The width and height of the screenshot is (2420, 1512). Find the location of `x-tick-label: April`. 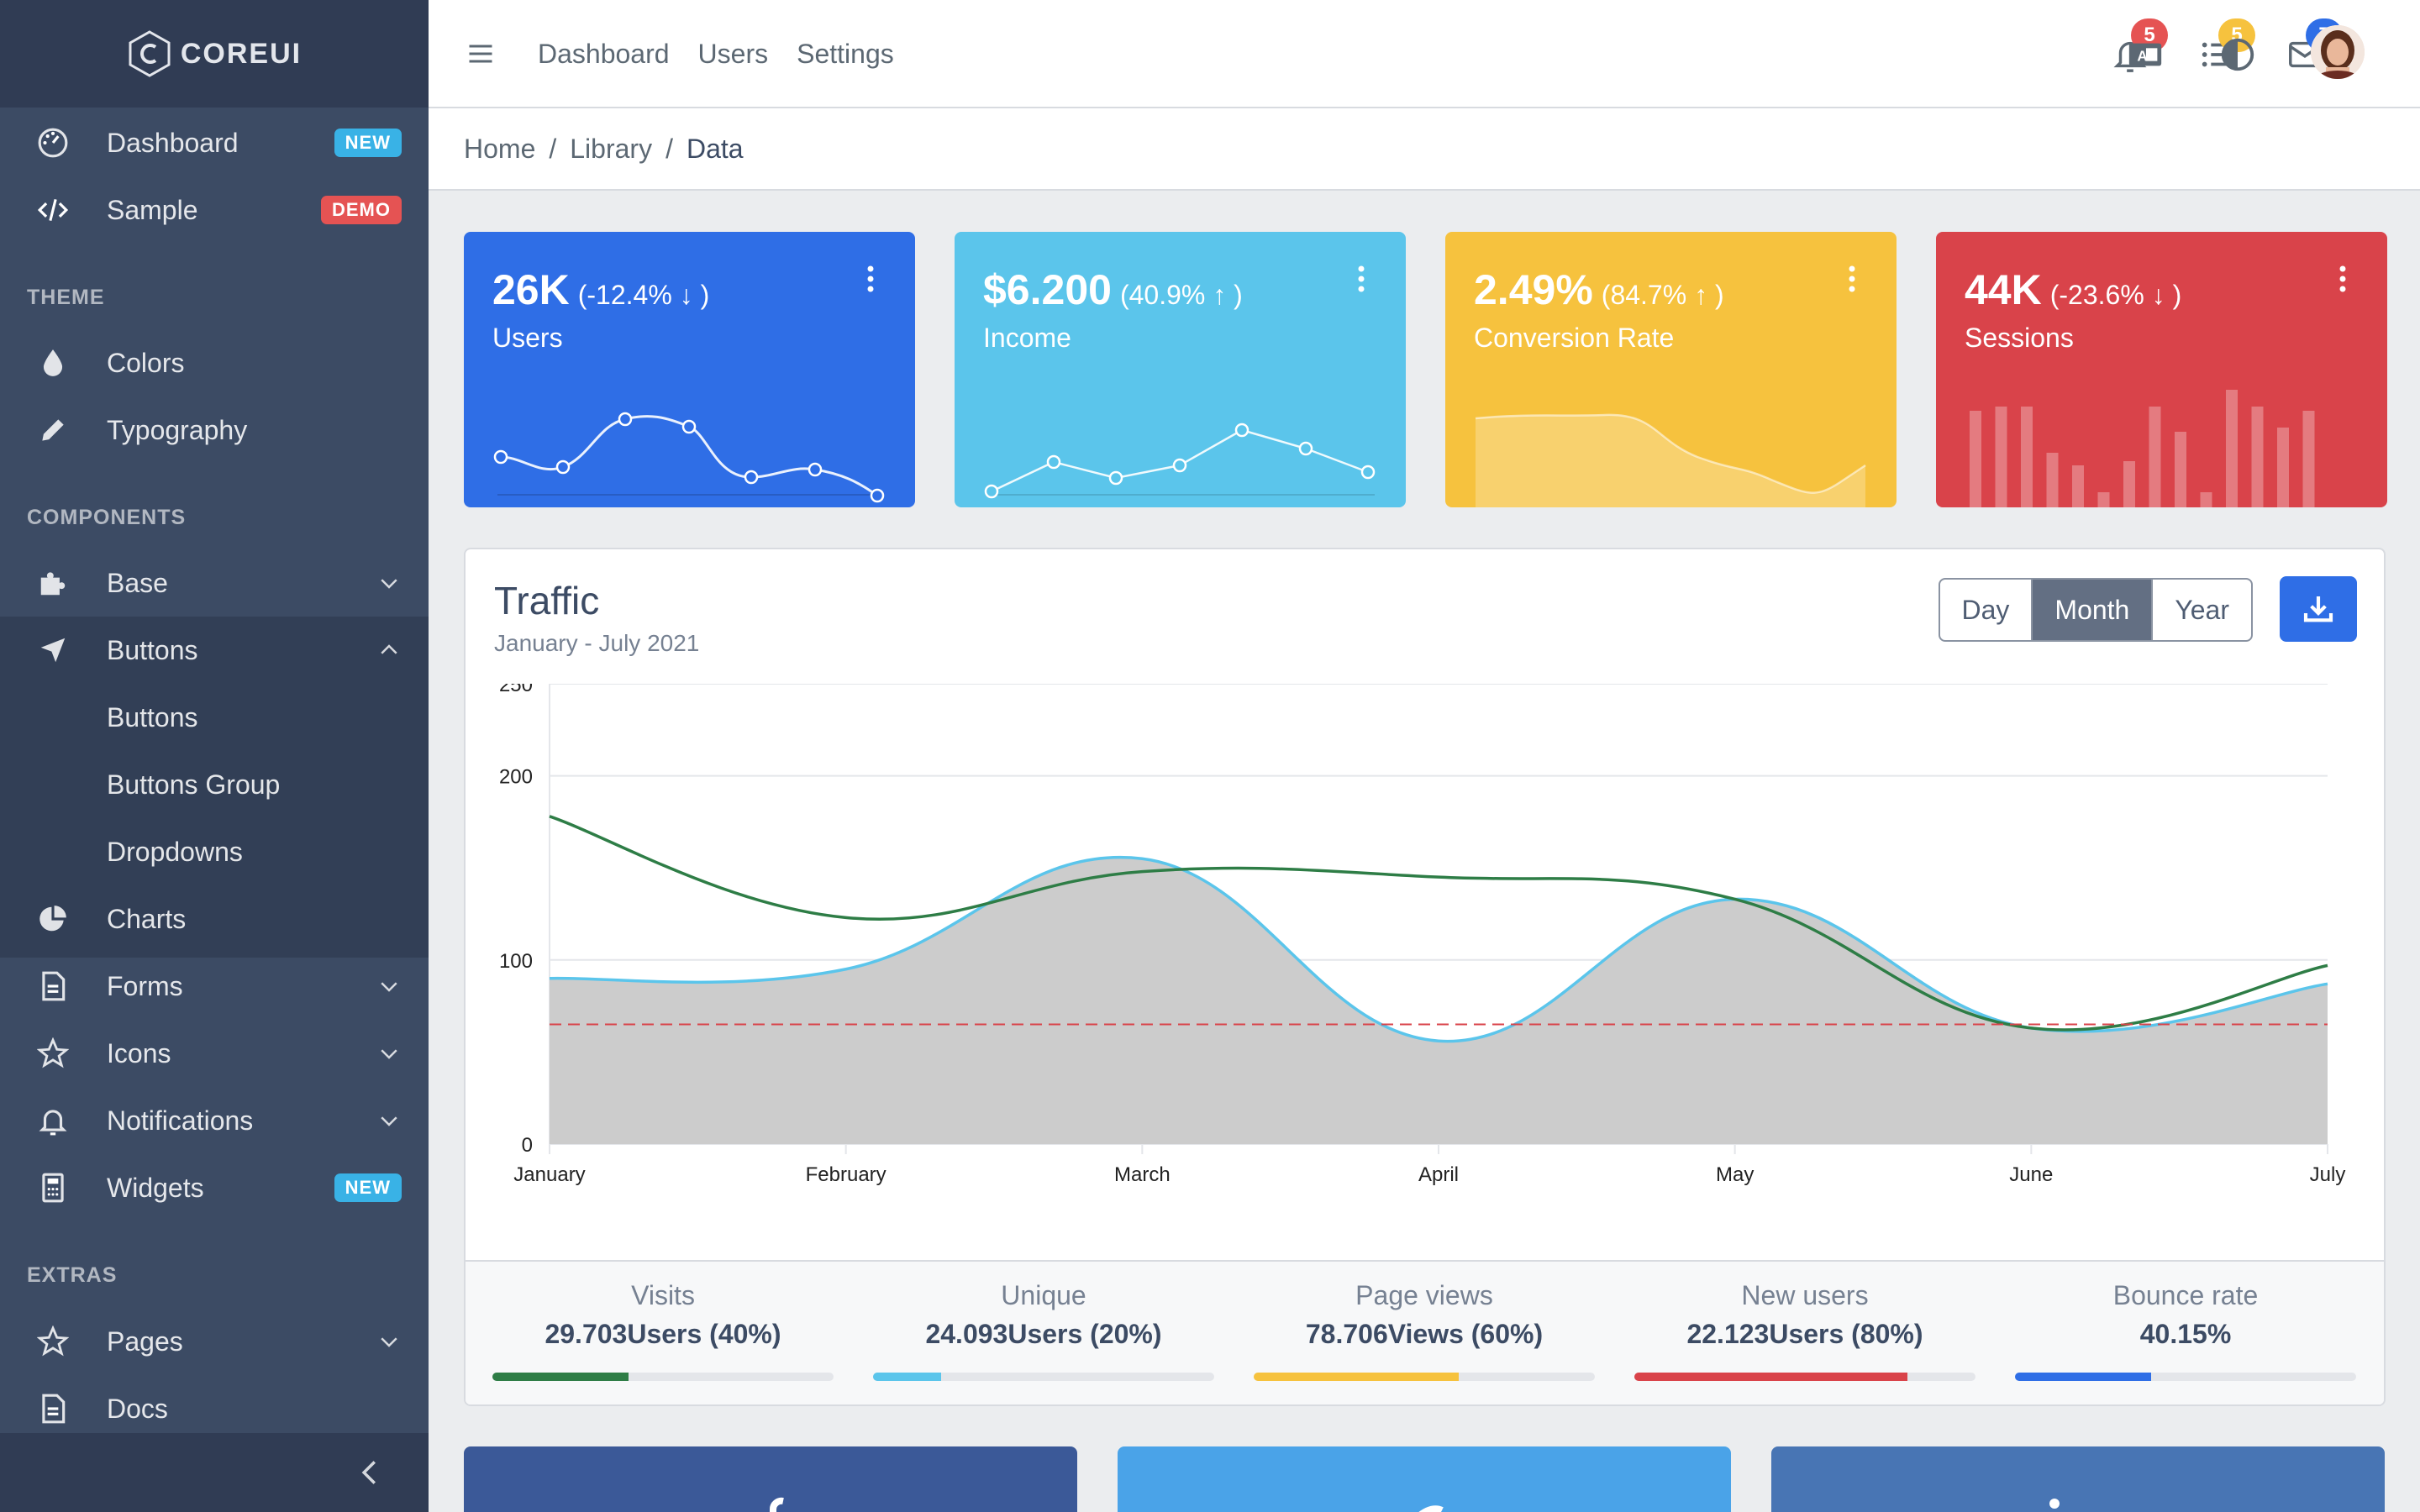

x-tick-label: April is located at coordinates (1438, 1174).